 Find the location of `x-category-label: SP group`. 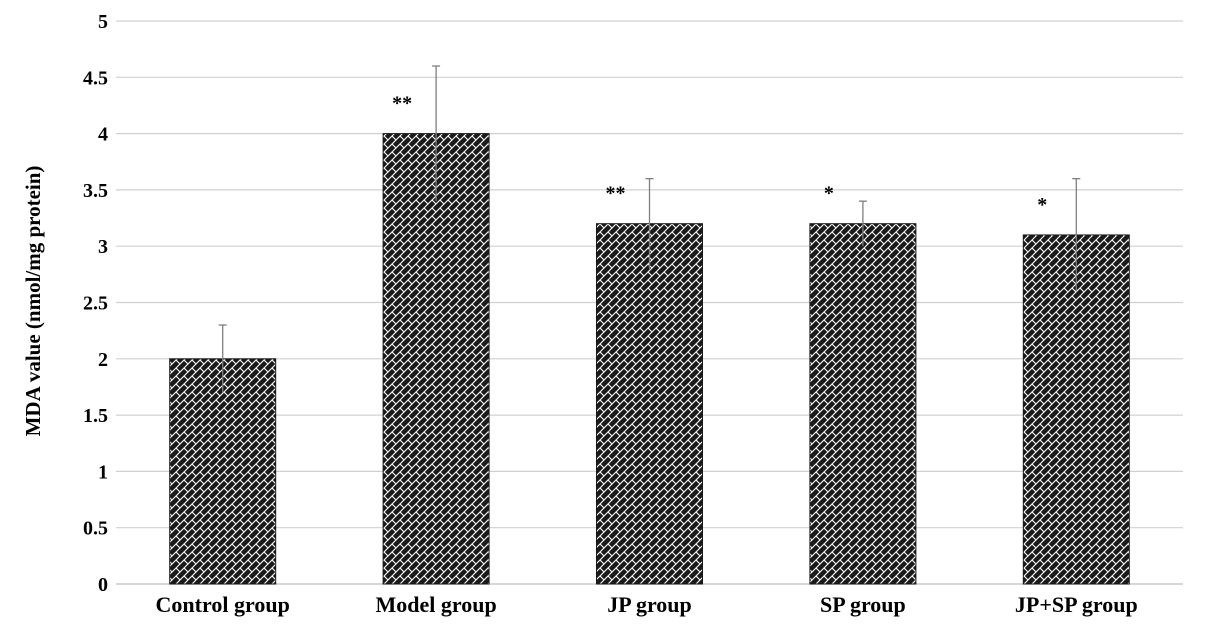

x-category-label: SP group is located at coordinates (863, 604).